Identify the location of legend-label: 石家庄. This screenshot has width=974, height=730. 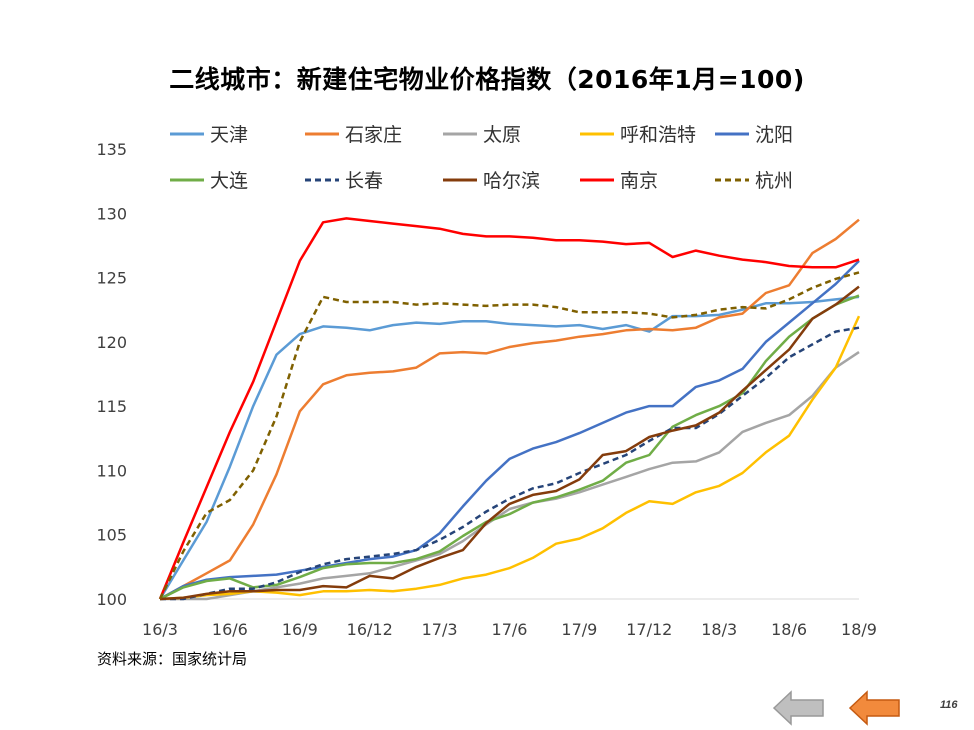
(373, 135).